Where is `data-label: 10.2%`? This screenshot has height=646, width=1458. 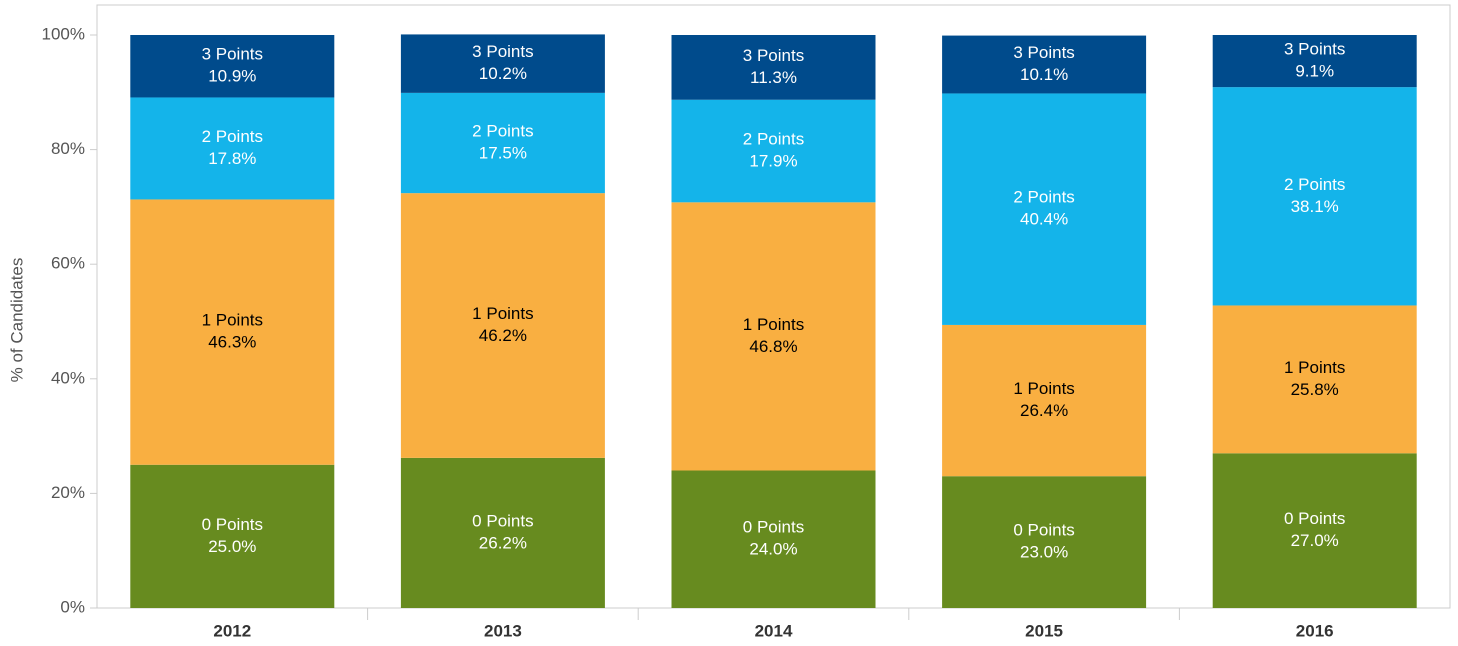 data-label: 10.2% is located at coordinates (503, 73).